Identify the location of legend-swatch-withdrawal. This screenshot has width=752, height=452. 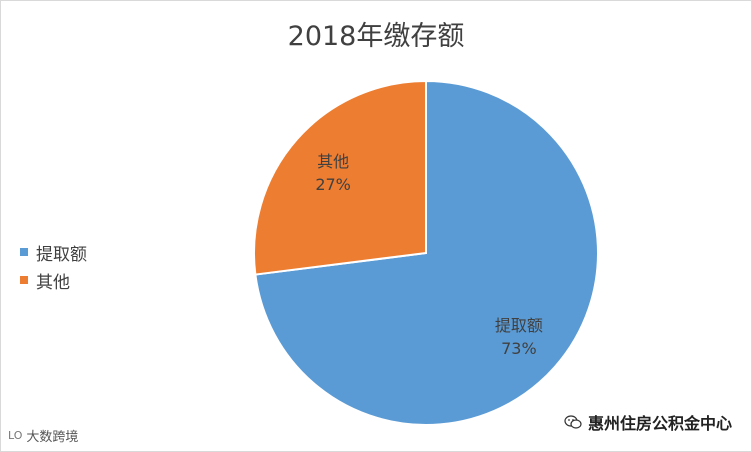
(24, 252).